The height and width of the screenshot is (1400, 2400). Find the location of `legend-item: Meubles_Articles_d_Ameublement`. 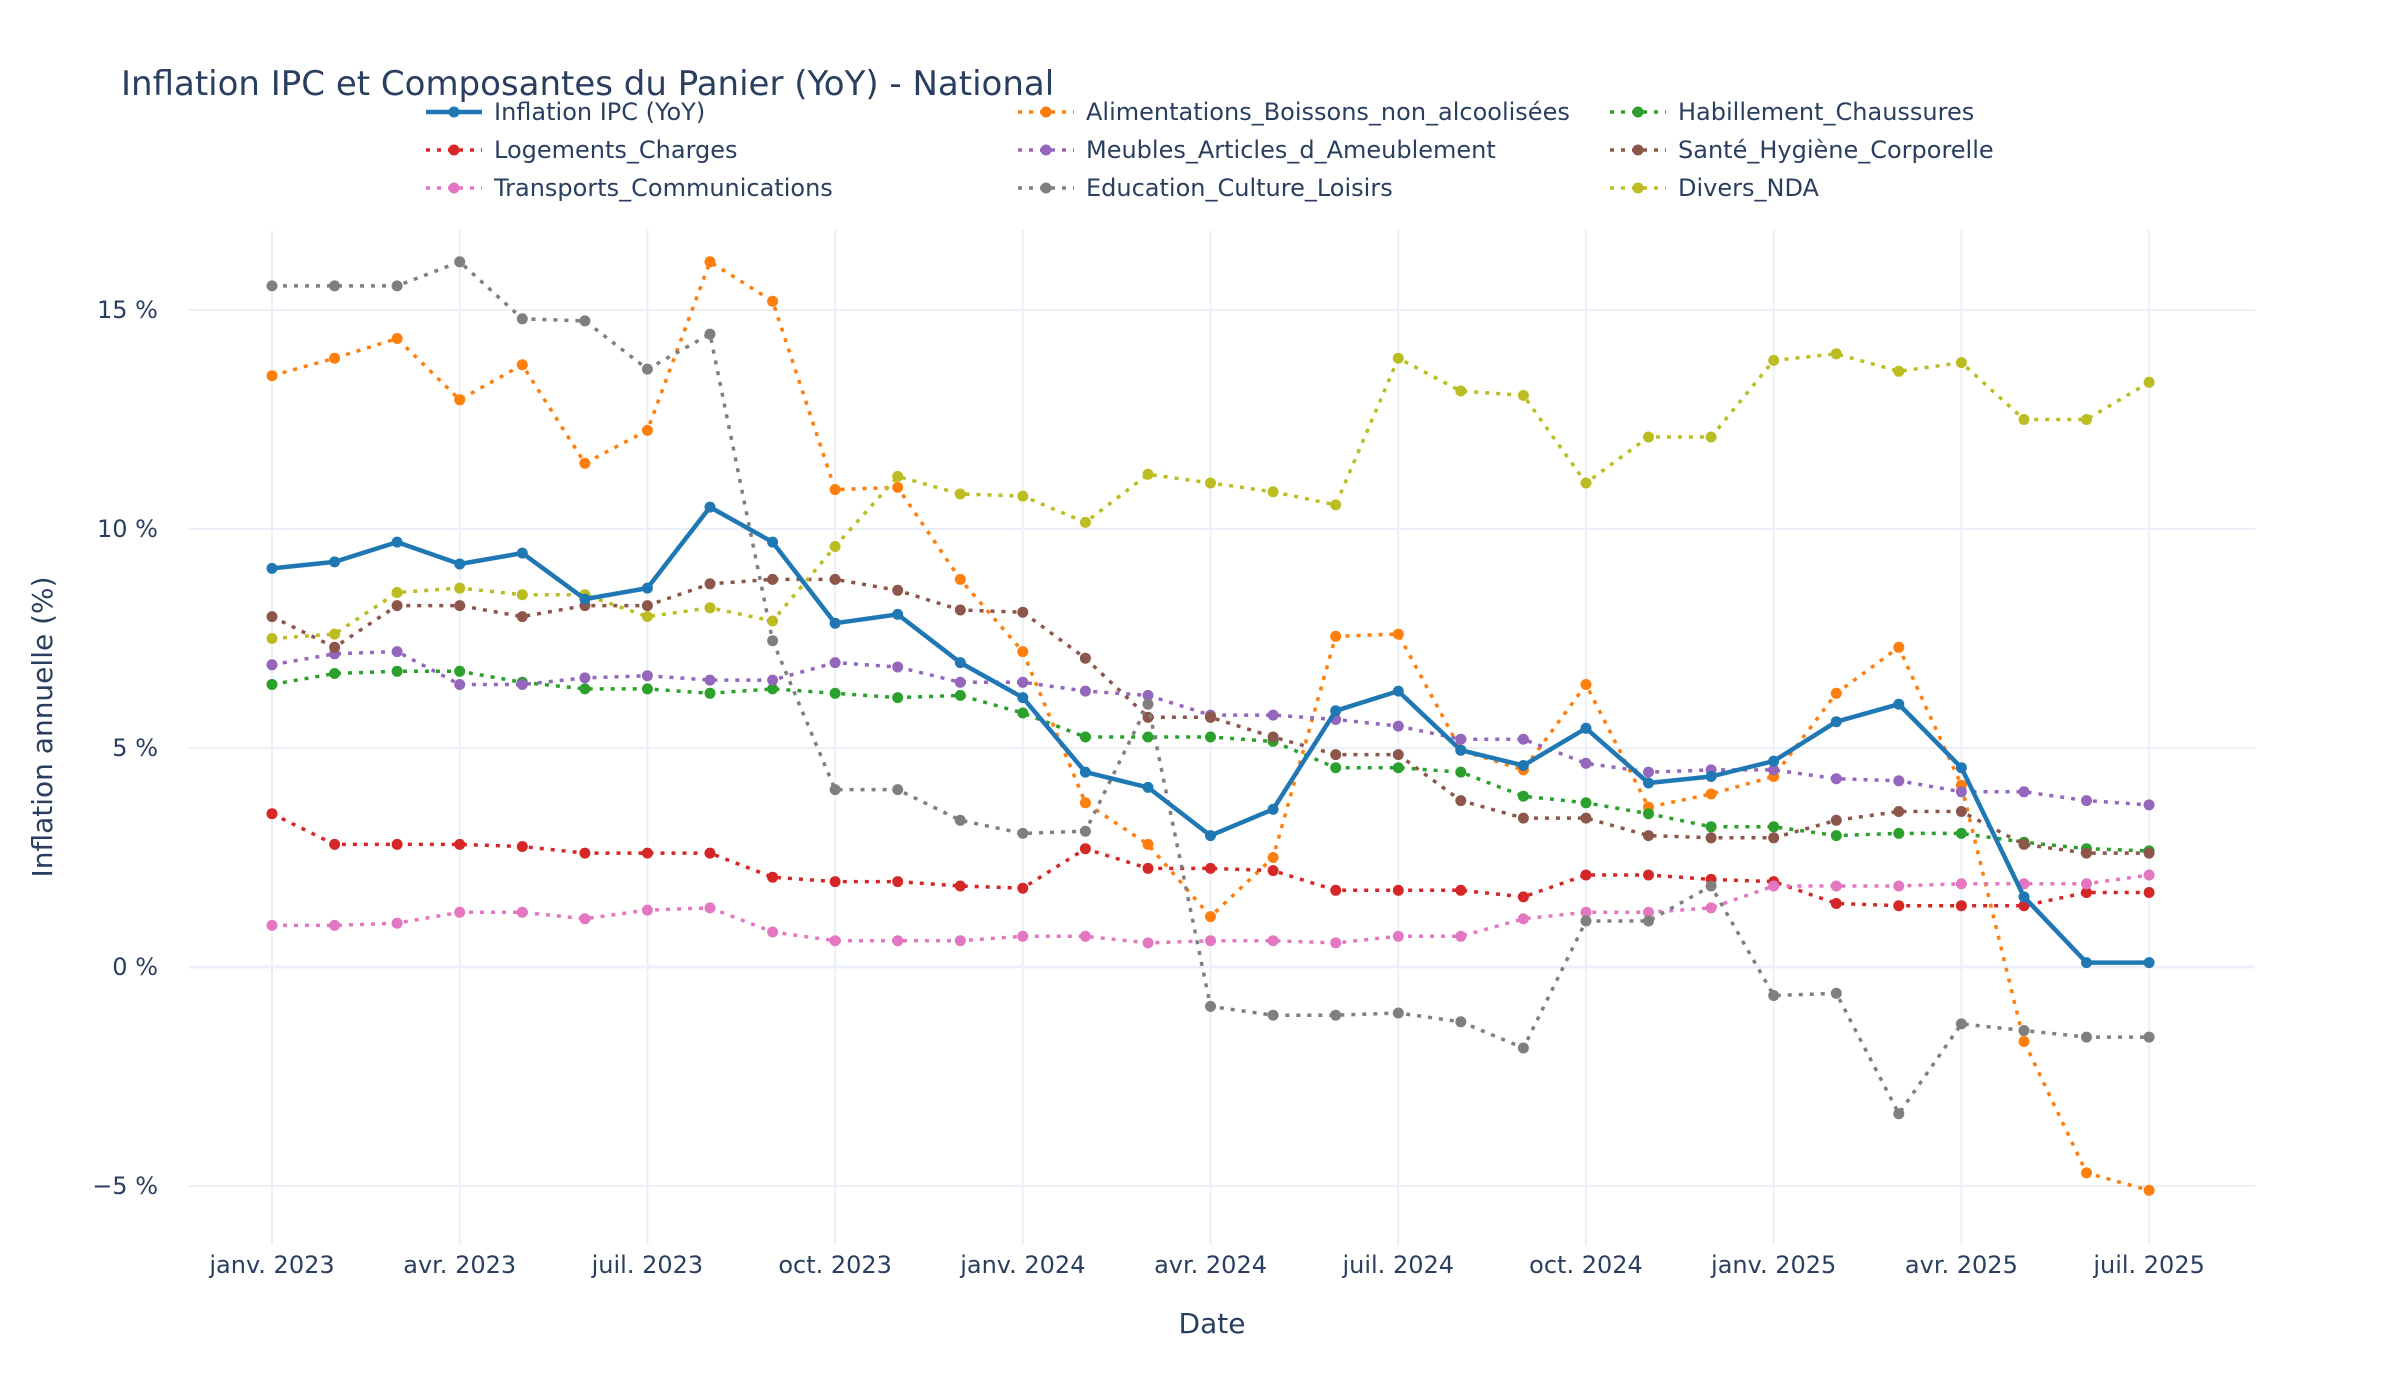

legend-item: Meubles_Articles_d_Ameublement is located at coordinates (1256, 150).